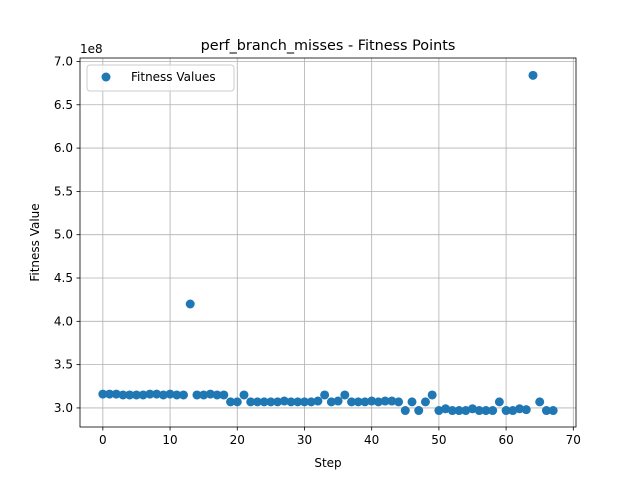  I want to click on chart-title: perf_branch_misses - Fitness Points, so click(328, 46).